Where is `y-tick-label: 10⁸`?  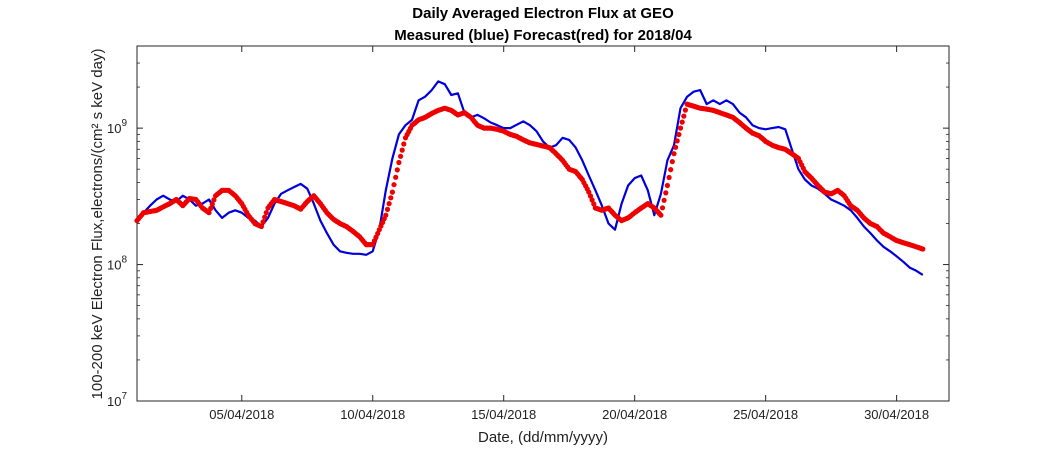 y-tick-label: 10⁸ is located at coordinates (117, 264).